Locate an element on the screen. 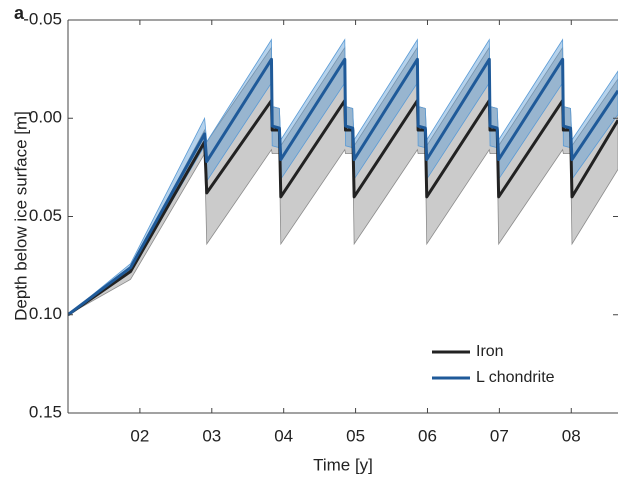 This screenshot has height=483, width=618. legend-label: L chondrite is located at coordinates (515, 377).